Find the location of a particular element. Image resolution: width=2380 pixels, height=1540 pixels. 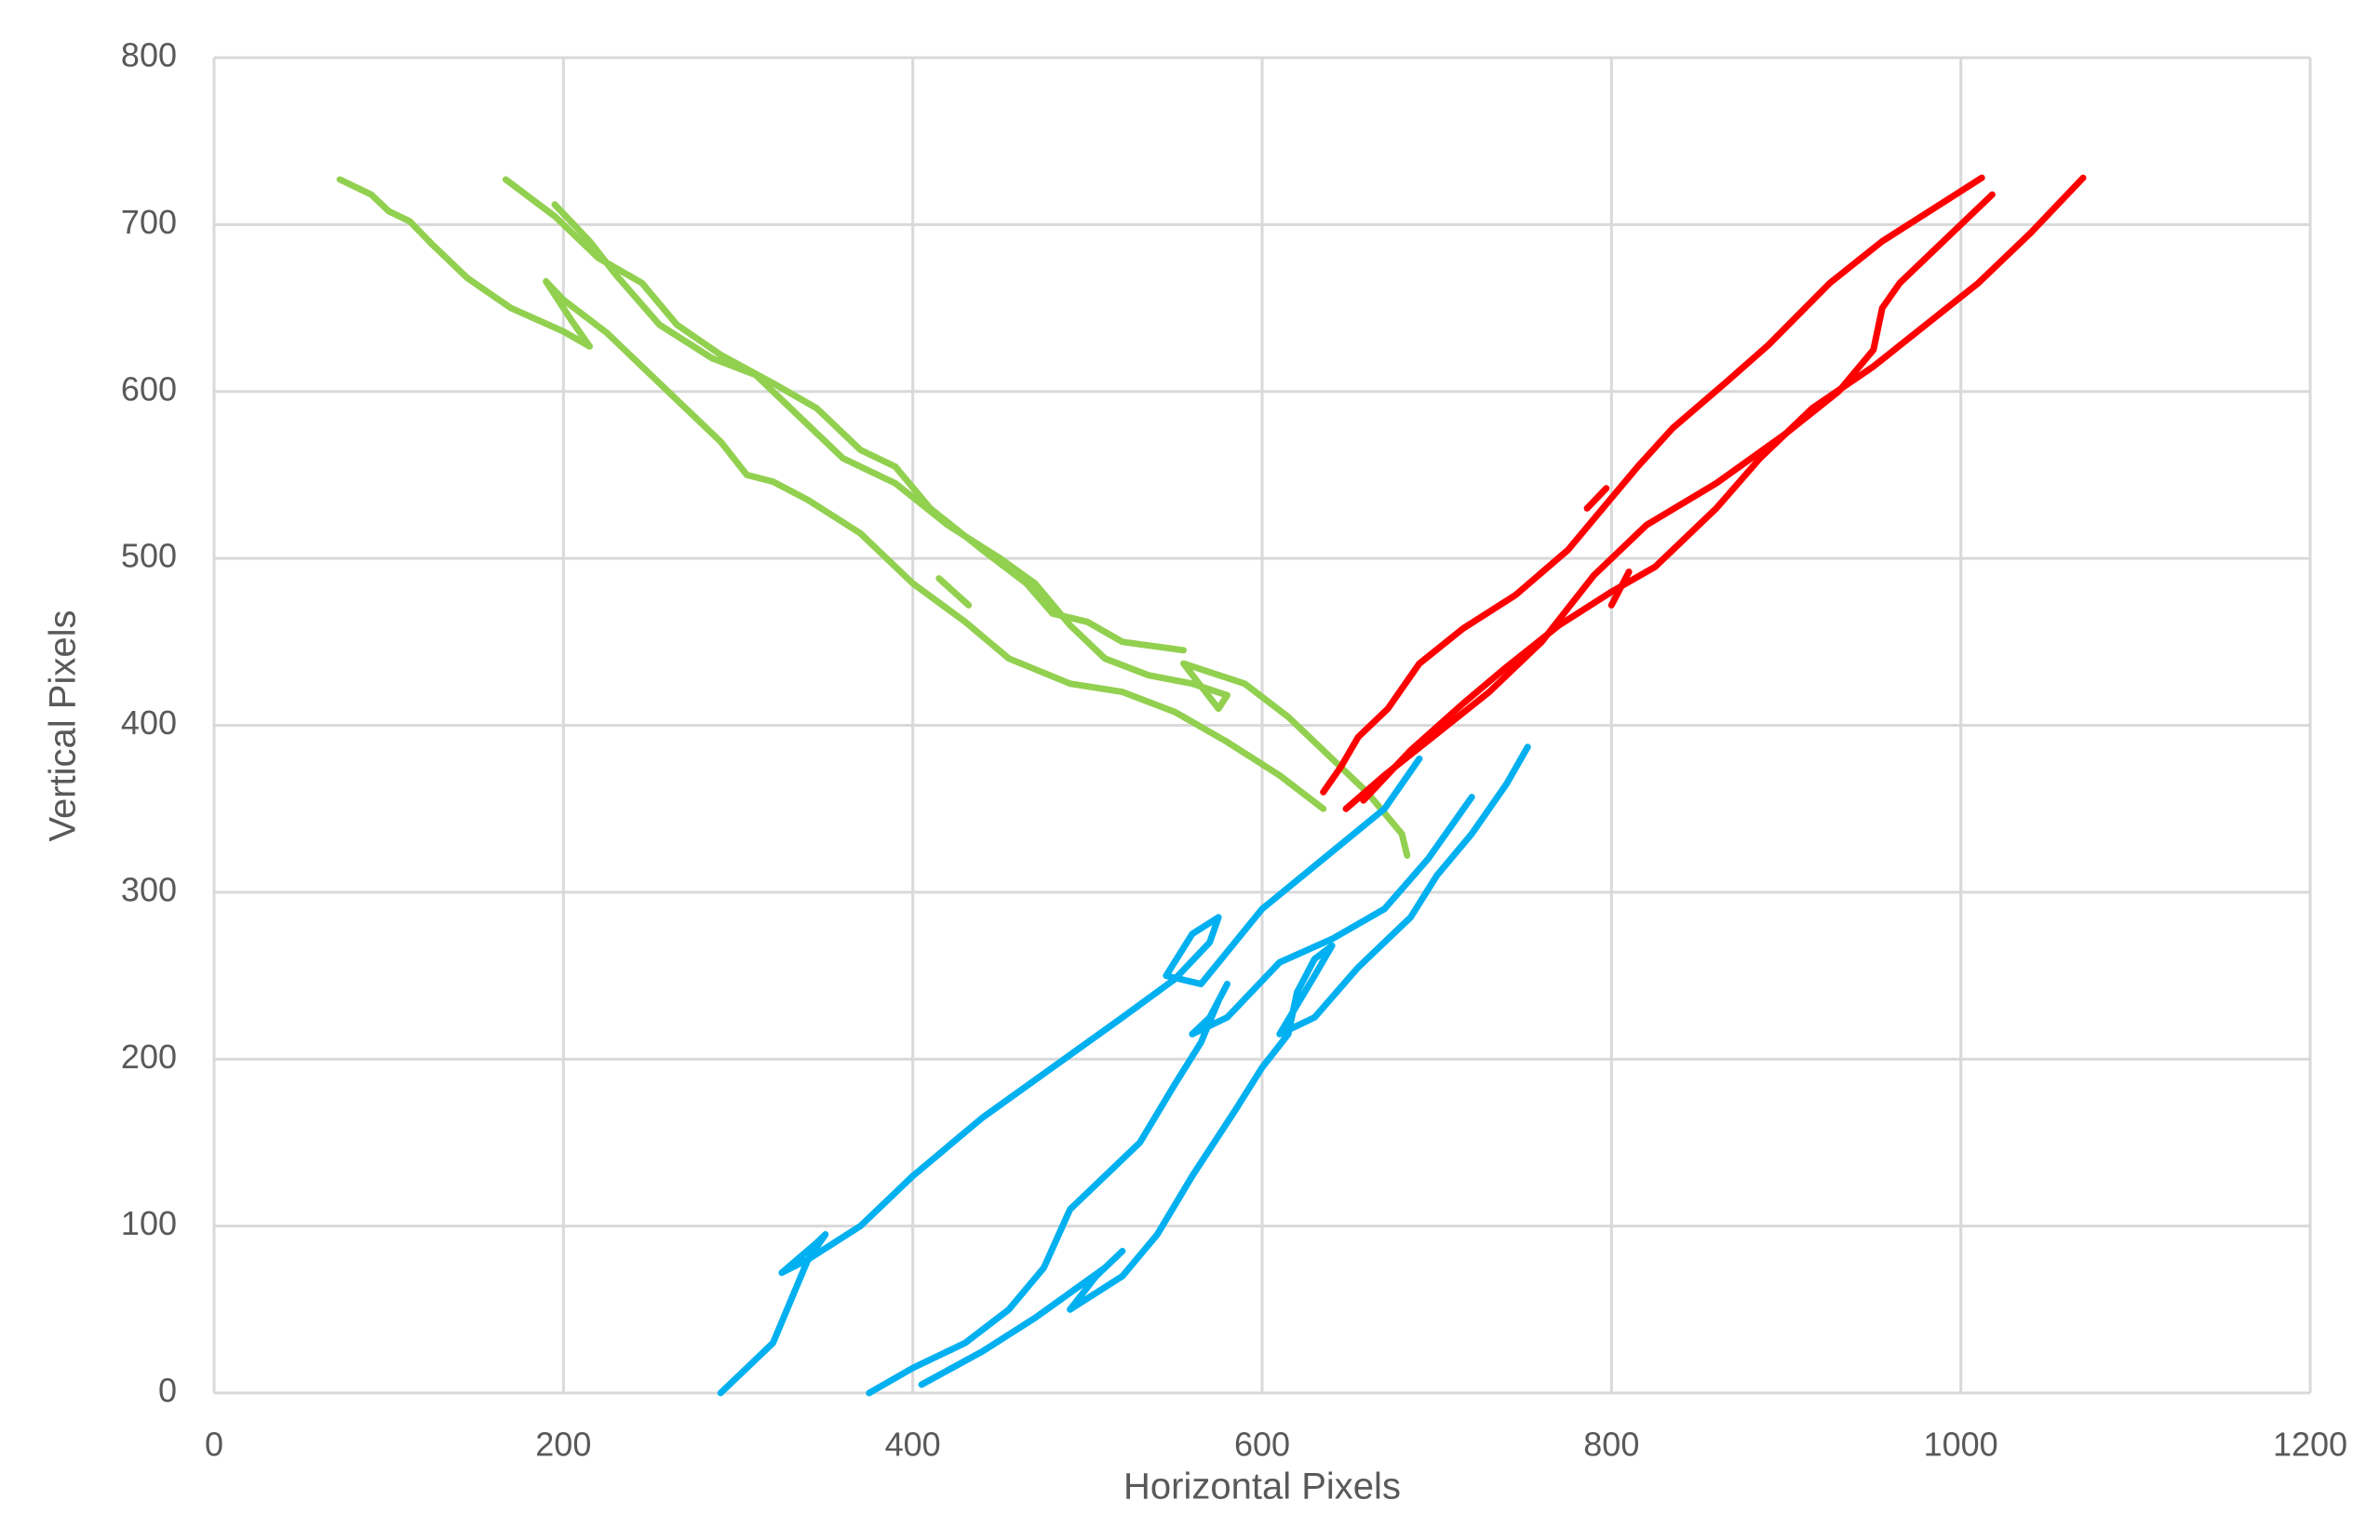

x-tick-label: 1200 is located at coordinates (2310, 1445).